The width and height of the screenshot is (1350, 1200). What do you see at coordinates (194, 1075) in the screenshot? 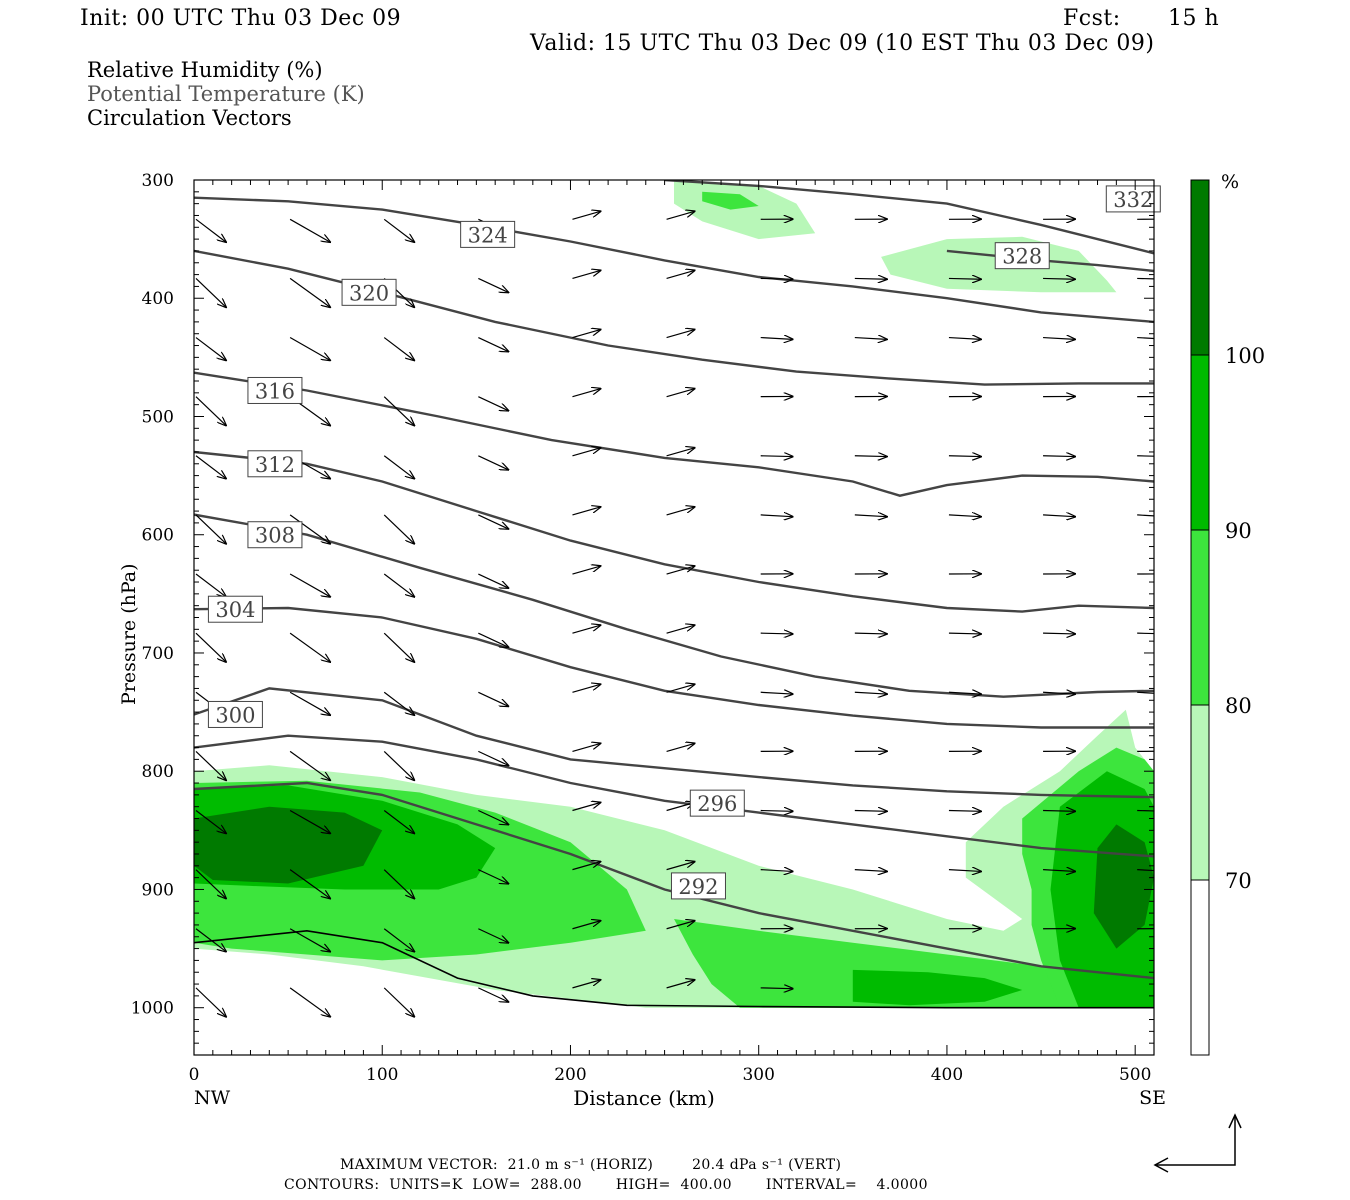
I see `x-tick-label: 0` at bounding box center [194, 1075].